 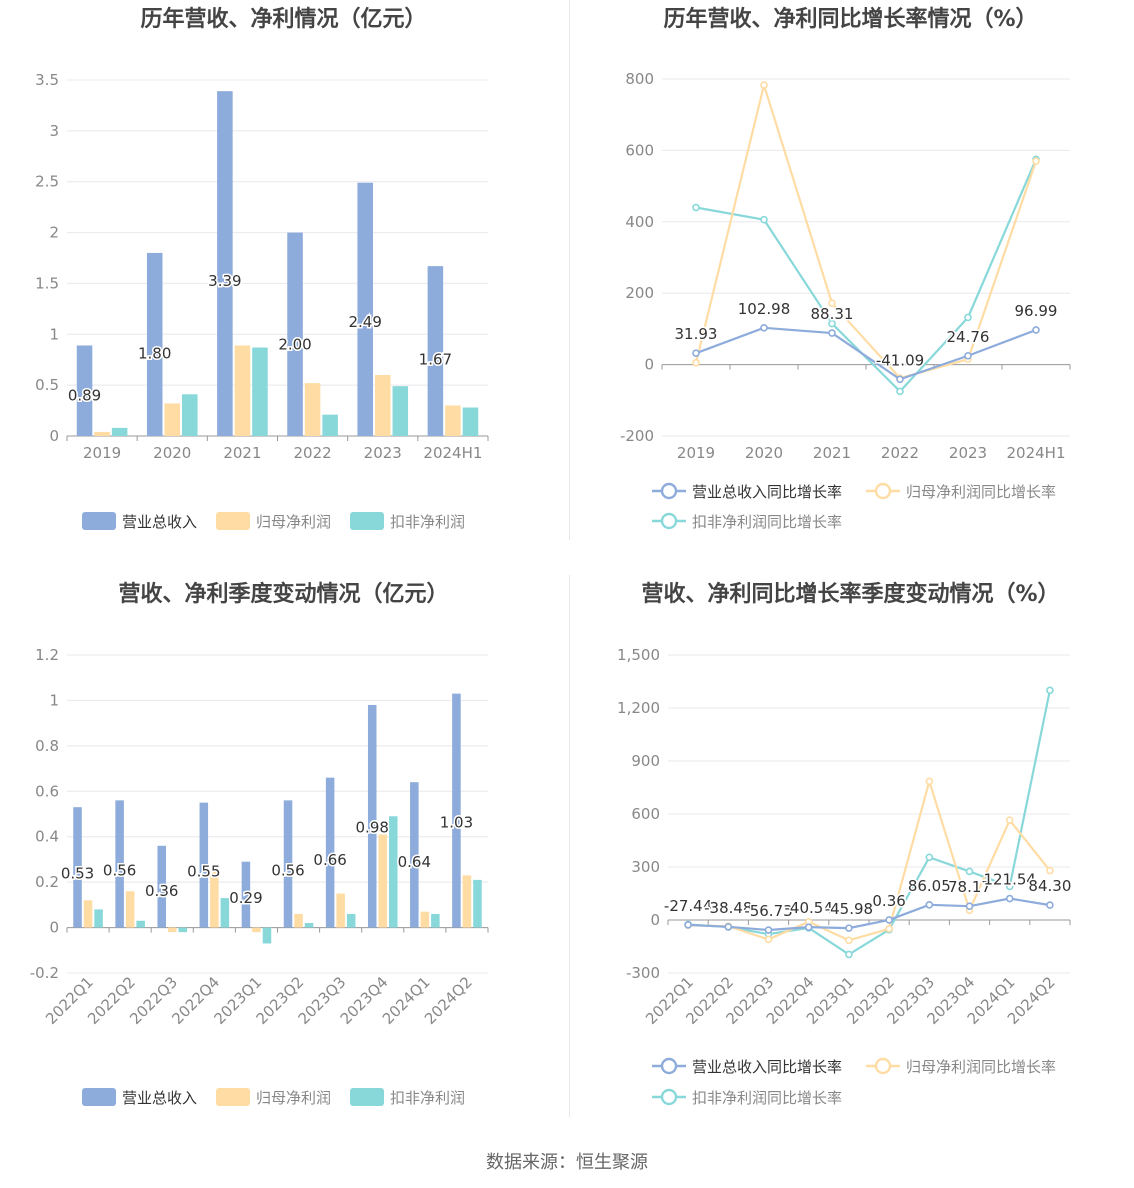 What do you see at coordinates (637, 436) in the screenshot?
I see `y-tick-label: -200` at bounding box center [637, 436].